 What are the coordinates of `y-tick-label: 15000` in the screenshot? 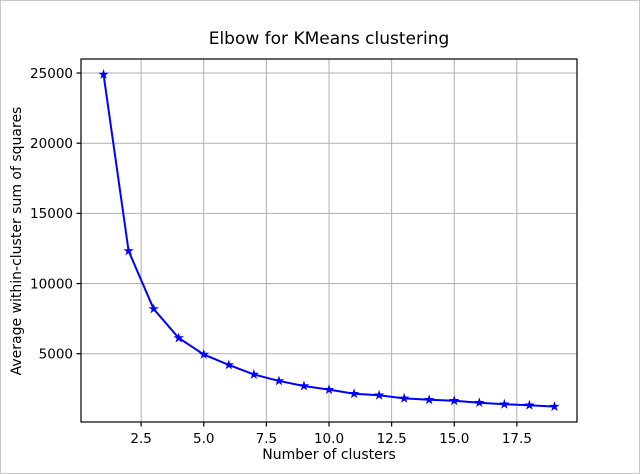 It's located at (51, 214).